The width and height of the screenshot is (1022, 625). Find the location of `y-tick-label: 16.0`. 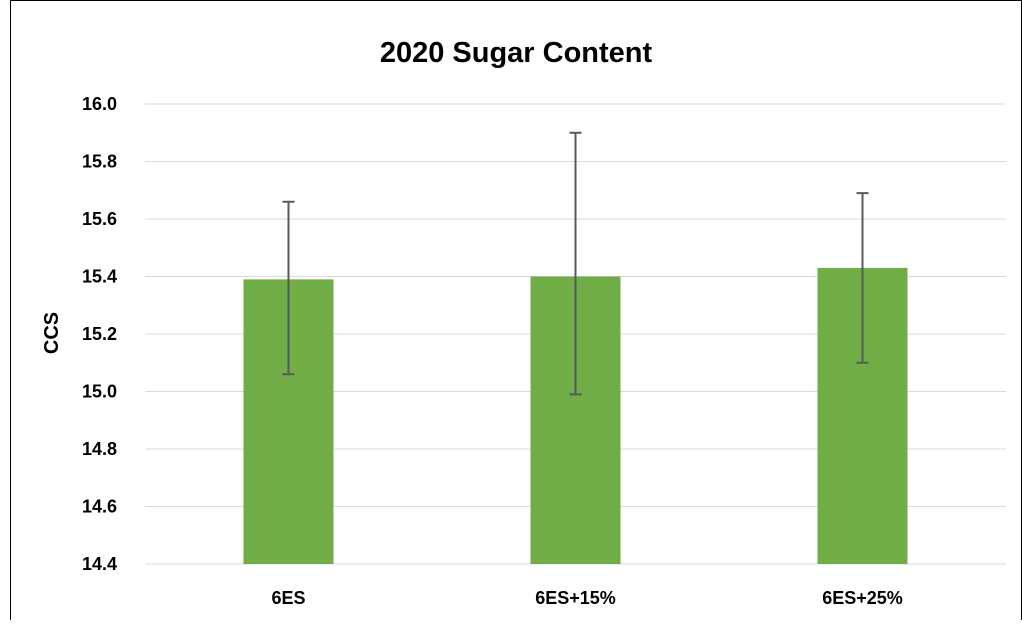

y-tick-label: 16.0 is located at coordinates (99, 104).